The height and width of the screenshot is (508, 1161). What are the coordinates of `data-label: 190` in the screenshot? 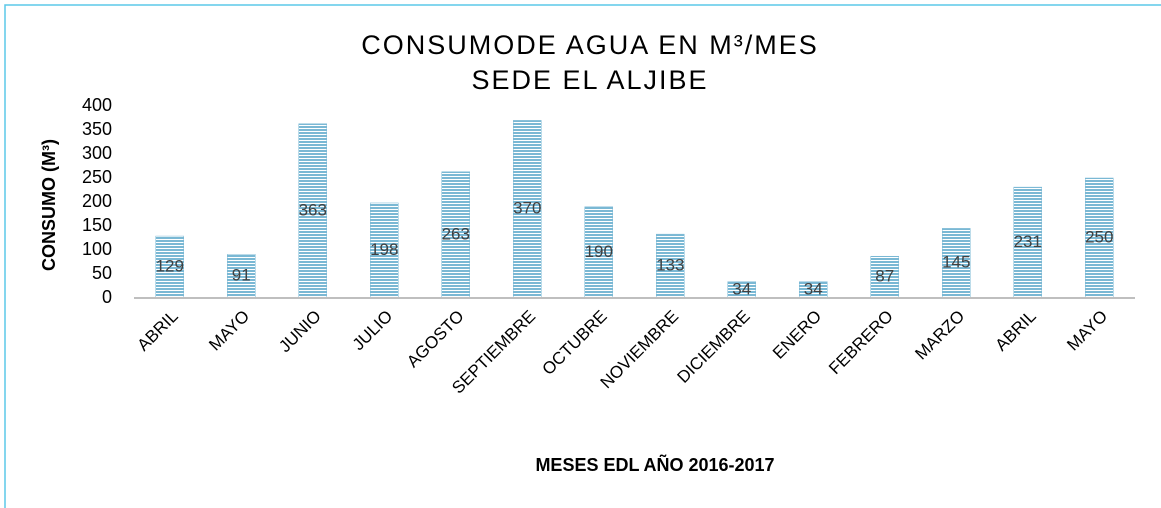 It's located at (599, 251).